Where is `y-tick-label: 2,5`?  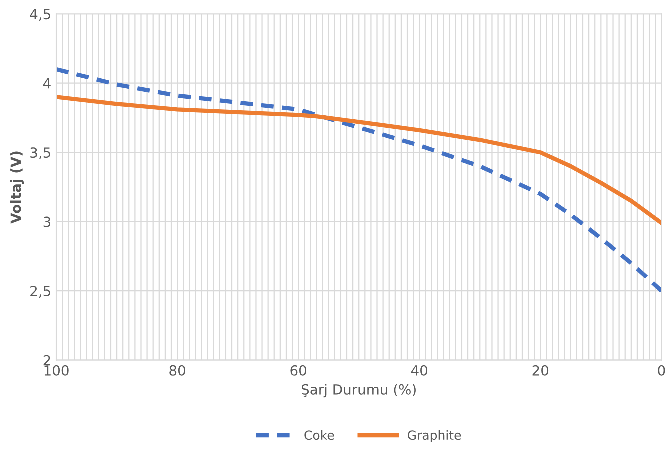
y-tick-label: 2,5 is located at coordinates (40, 292).